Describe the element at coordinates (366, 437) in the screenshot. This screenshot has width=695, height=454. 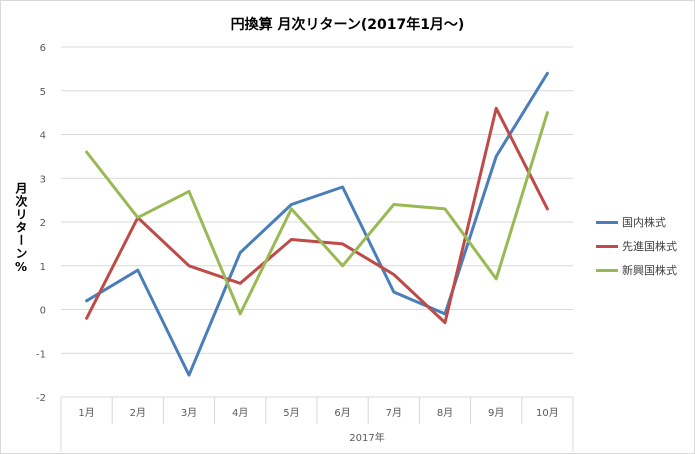
I see `x-axis-title: 2017年` at that location.